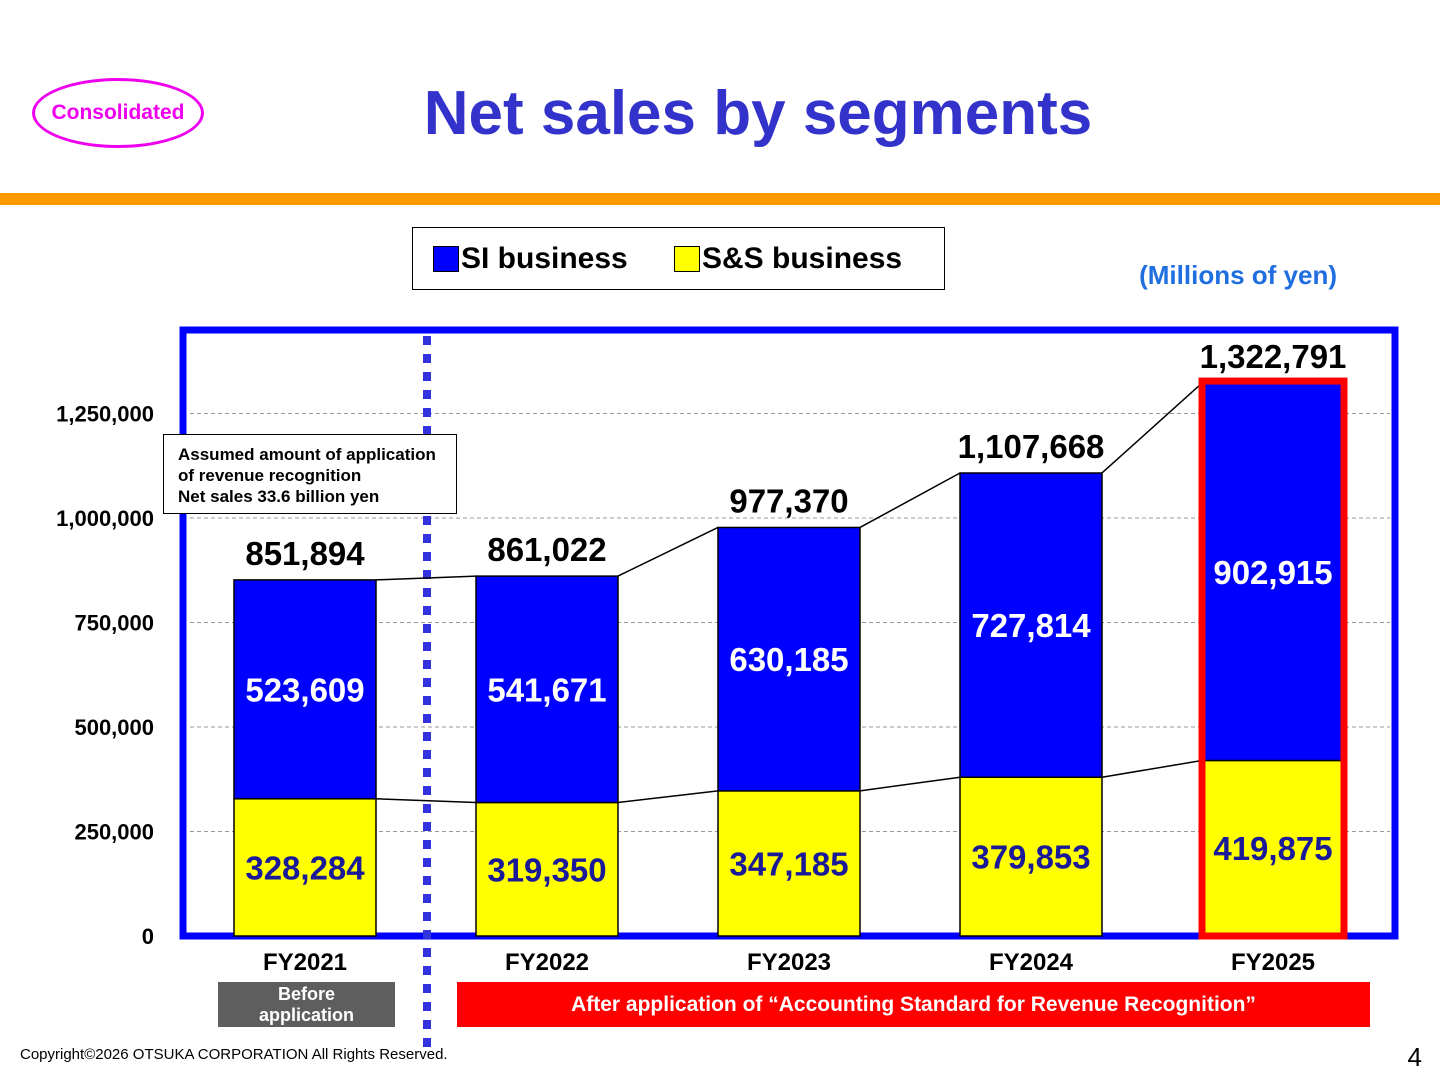 This screenshot has width=1440, height=1080. What do you see at coordinates (114, 727) in the screenshot?
I see `y-tick-label: 500,000` at bounding box center [114, 727].